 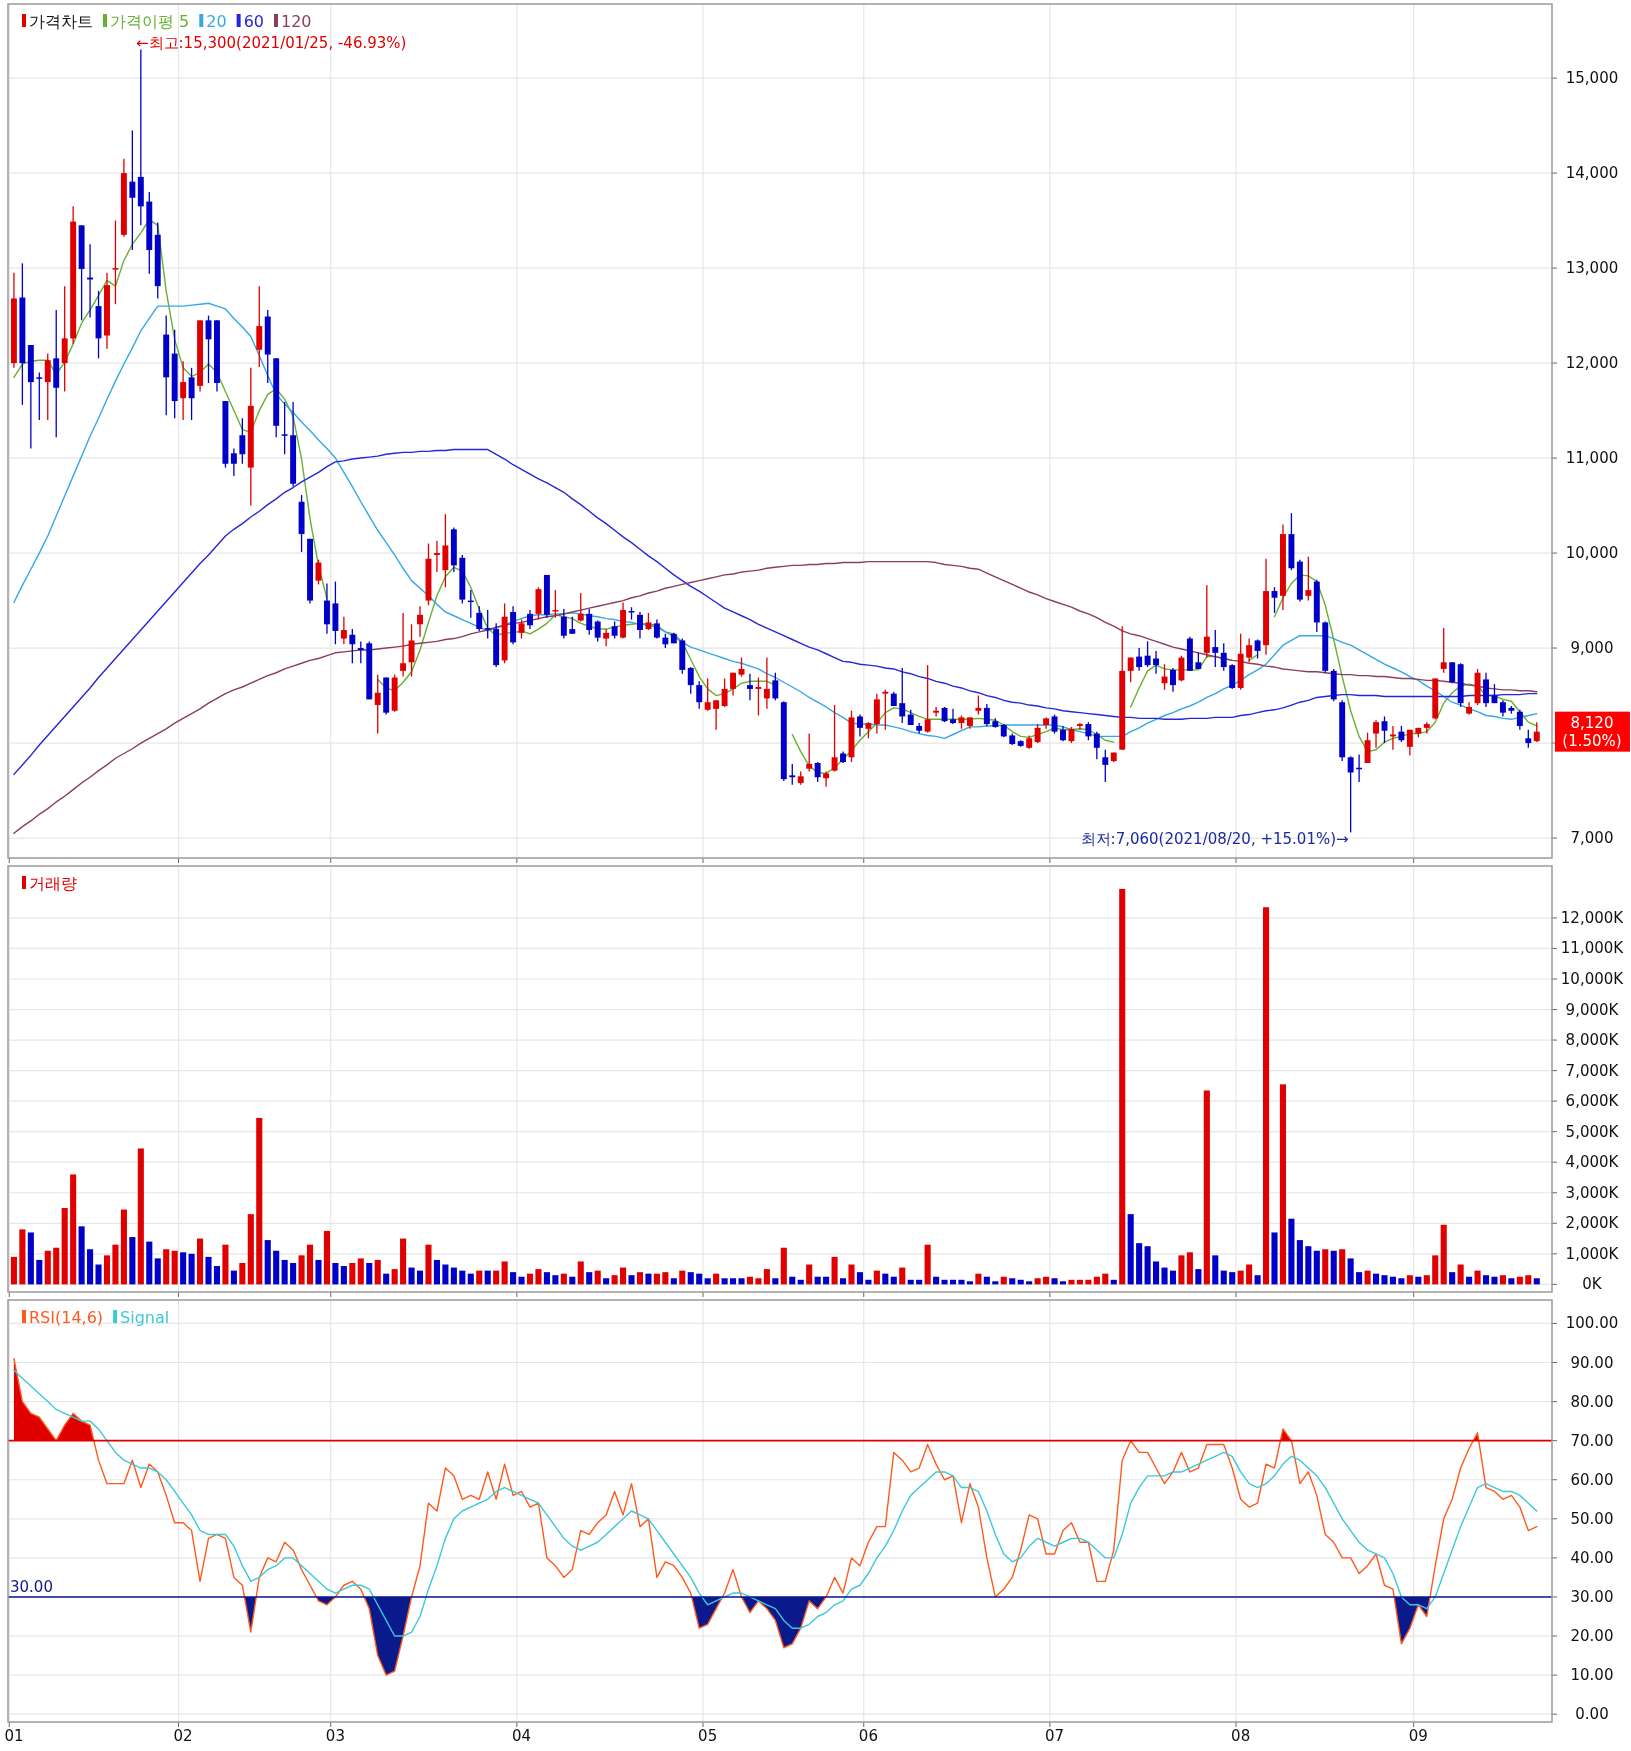 What do you see at coordinates (53, 883) in the screenshot?
I see `legend-label: 거래량` at bounding box center [53, 883].